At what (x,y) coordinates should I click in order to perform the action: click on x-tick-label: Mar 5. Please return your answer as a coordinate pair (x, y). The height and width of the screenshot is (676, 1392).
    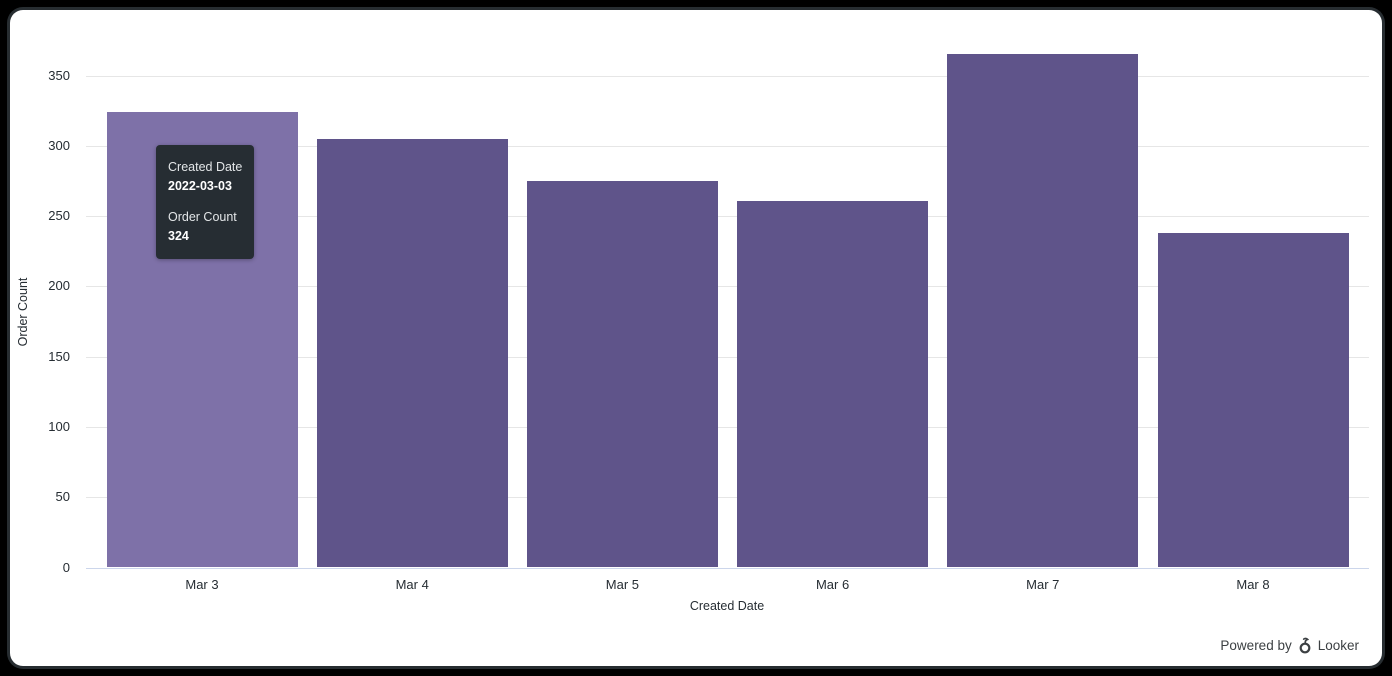
    Looking at the image, I should click on (622, 584).